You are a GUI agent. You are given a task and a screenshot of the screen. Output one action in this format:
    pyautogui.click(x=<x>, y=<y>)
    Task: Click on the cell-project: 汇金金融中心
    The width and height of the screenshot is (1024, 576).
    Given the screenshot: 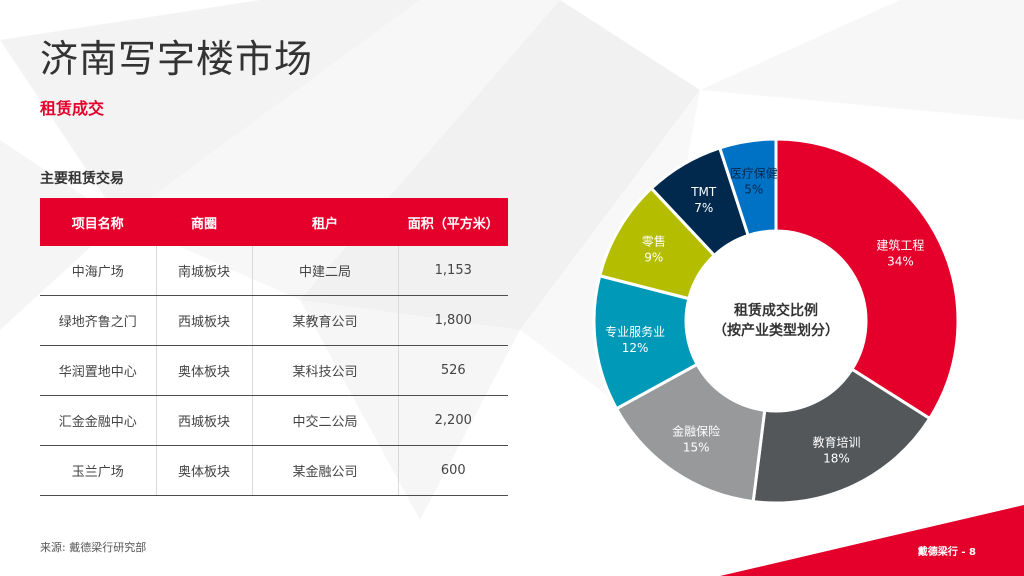 What is the action you would take?
    pyautogui.click(x=98, y=420)
    